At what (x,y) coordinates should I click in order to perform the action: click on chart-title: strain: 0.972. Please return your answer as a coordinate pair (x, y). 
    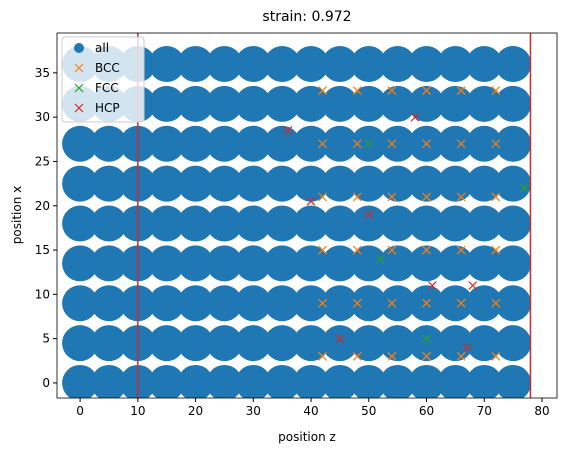
    Looking at the image, I should click on (306, 17).